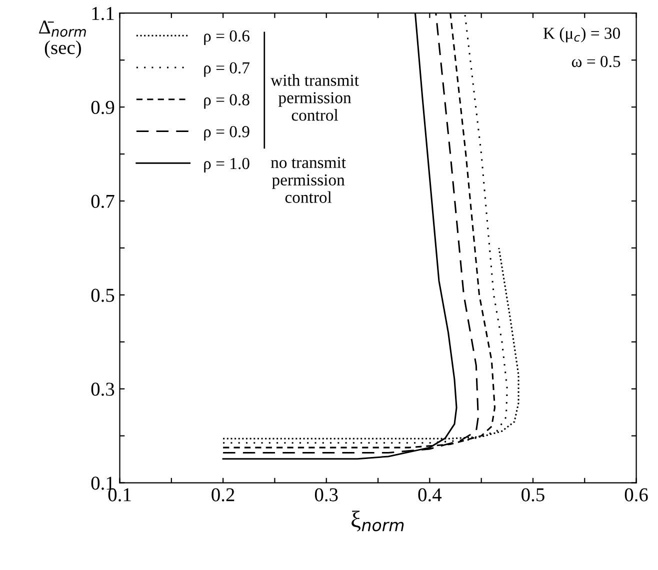  Describe the element at coordinates (596, 62) in the screenshot. I see `annotation: ω = 0.5` at that location.